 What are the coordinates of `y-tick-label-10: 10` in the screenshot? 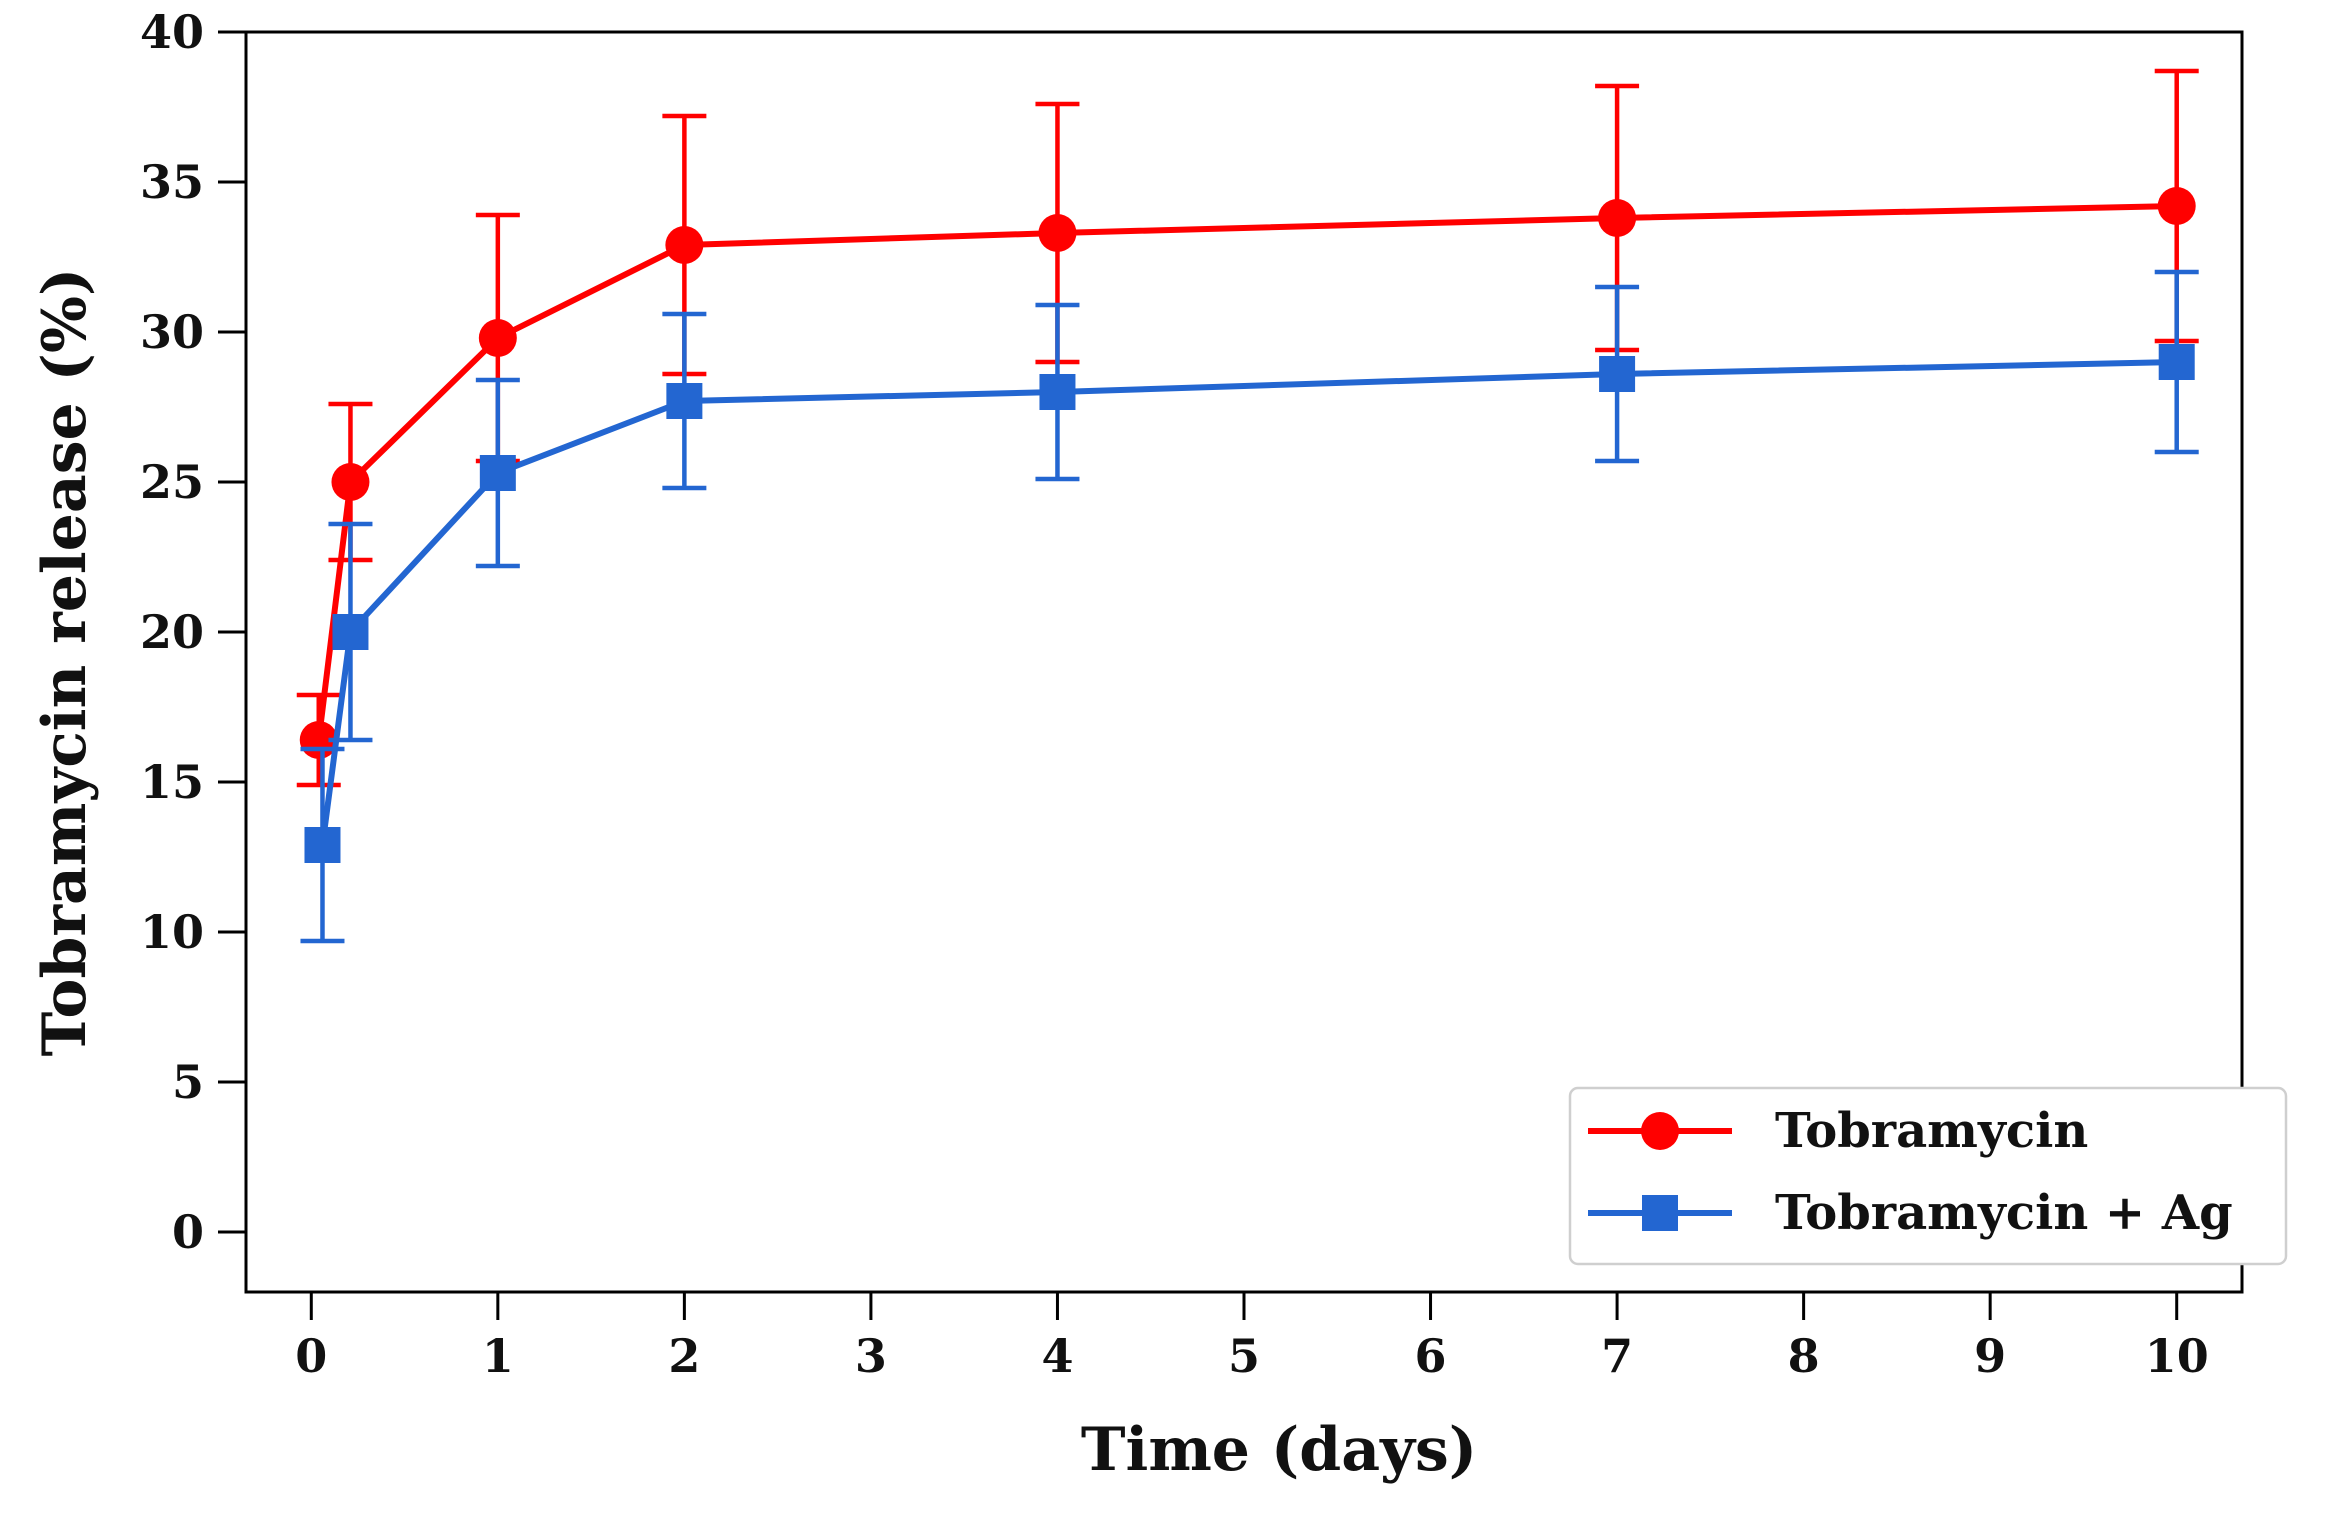 It's located at (172, 932).